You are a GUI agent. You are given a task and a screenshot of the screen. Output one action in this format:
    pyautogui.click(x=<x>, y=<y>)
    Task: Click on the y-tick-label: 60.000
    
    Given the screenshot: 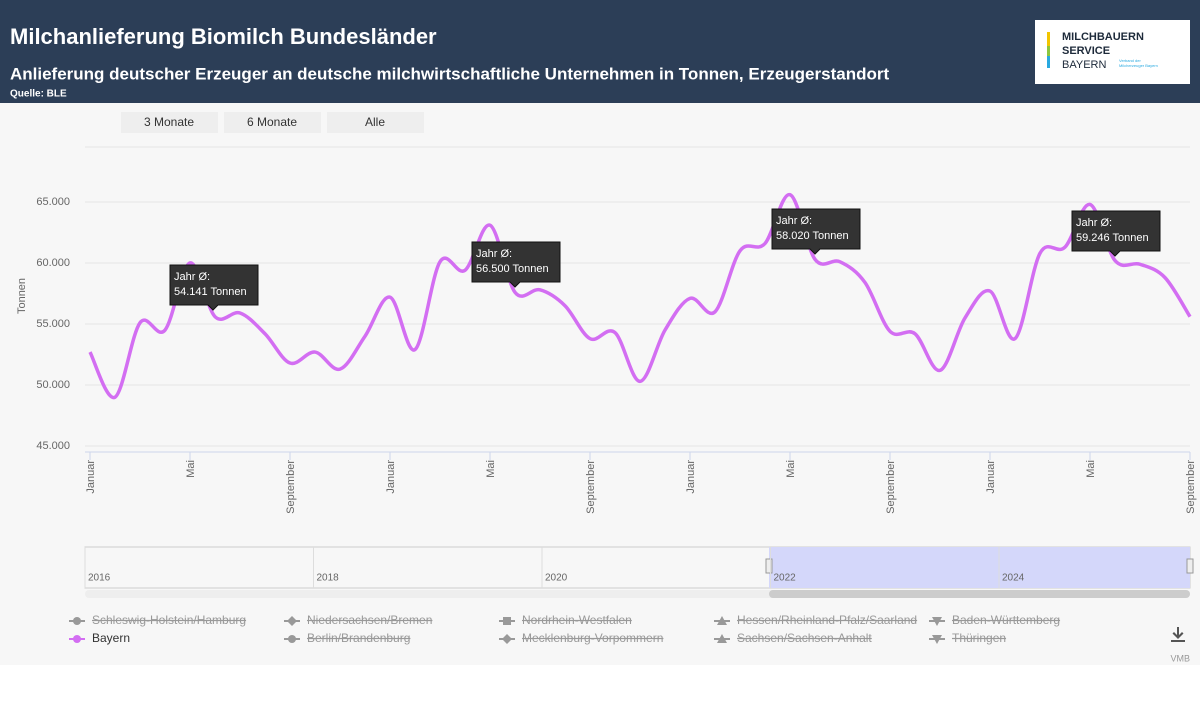 What is the action you would take?
    pyautogui.click(x=53, y=263)
    